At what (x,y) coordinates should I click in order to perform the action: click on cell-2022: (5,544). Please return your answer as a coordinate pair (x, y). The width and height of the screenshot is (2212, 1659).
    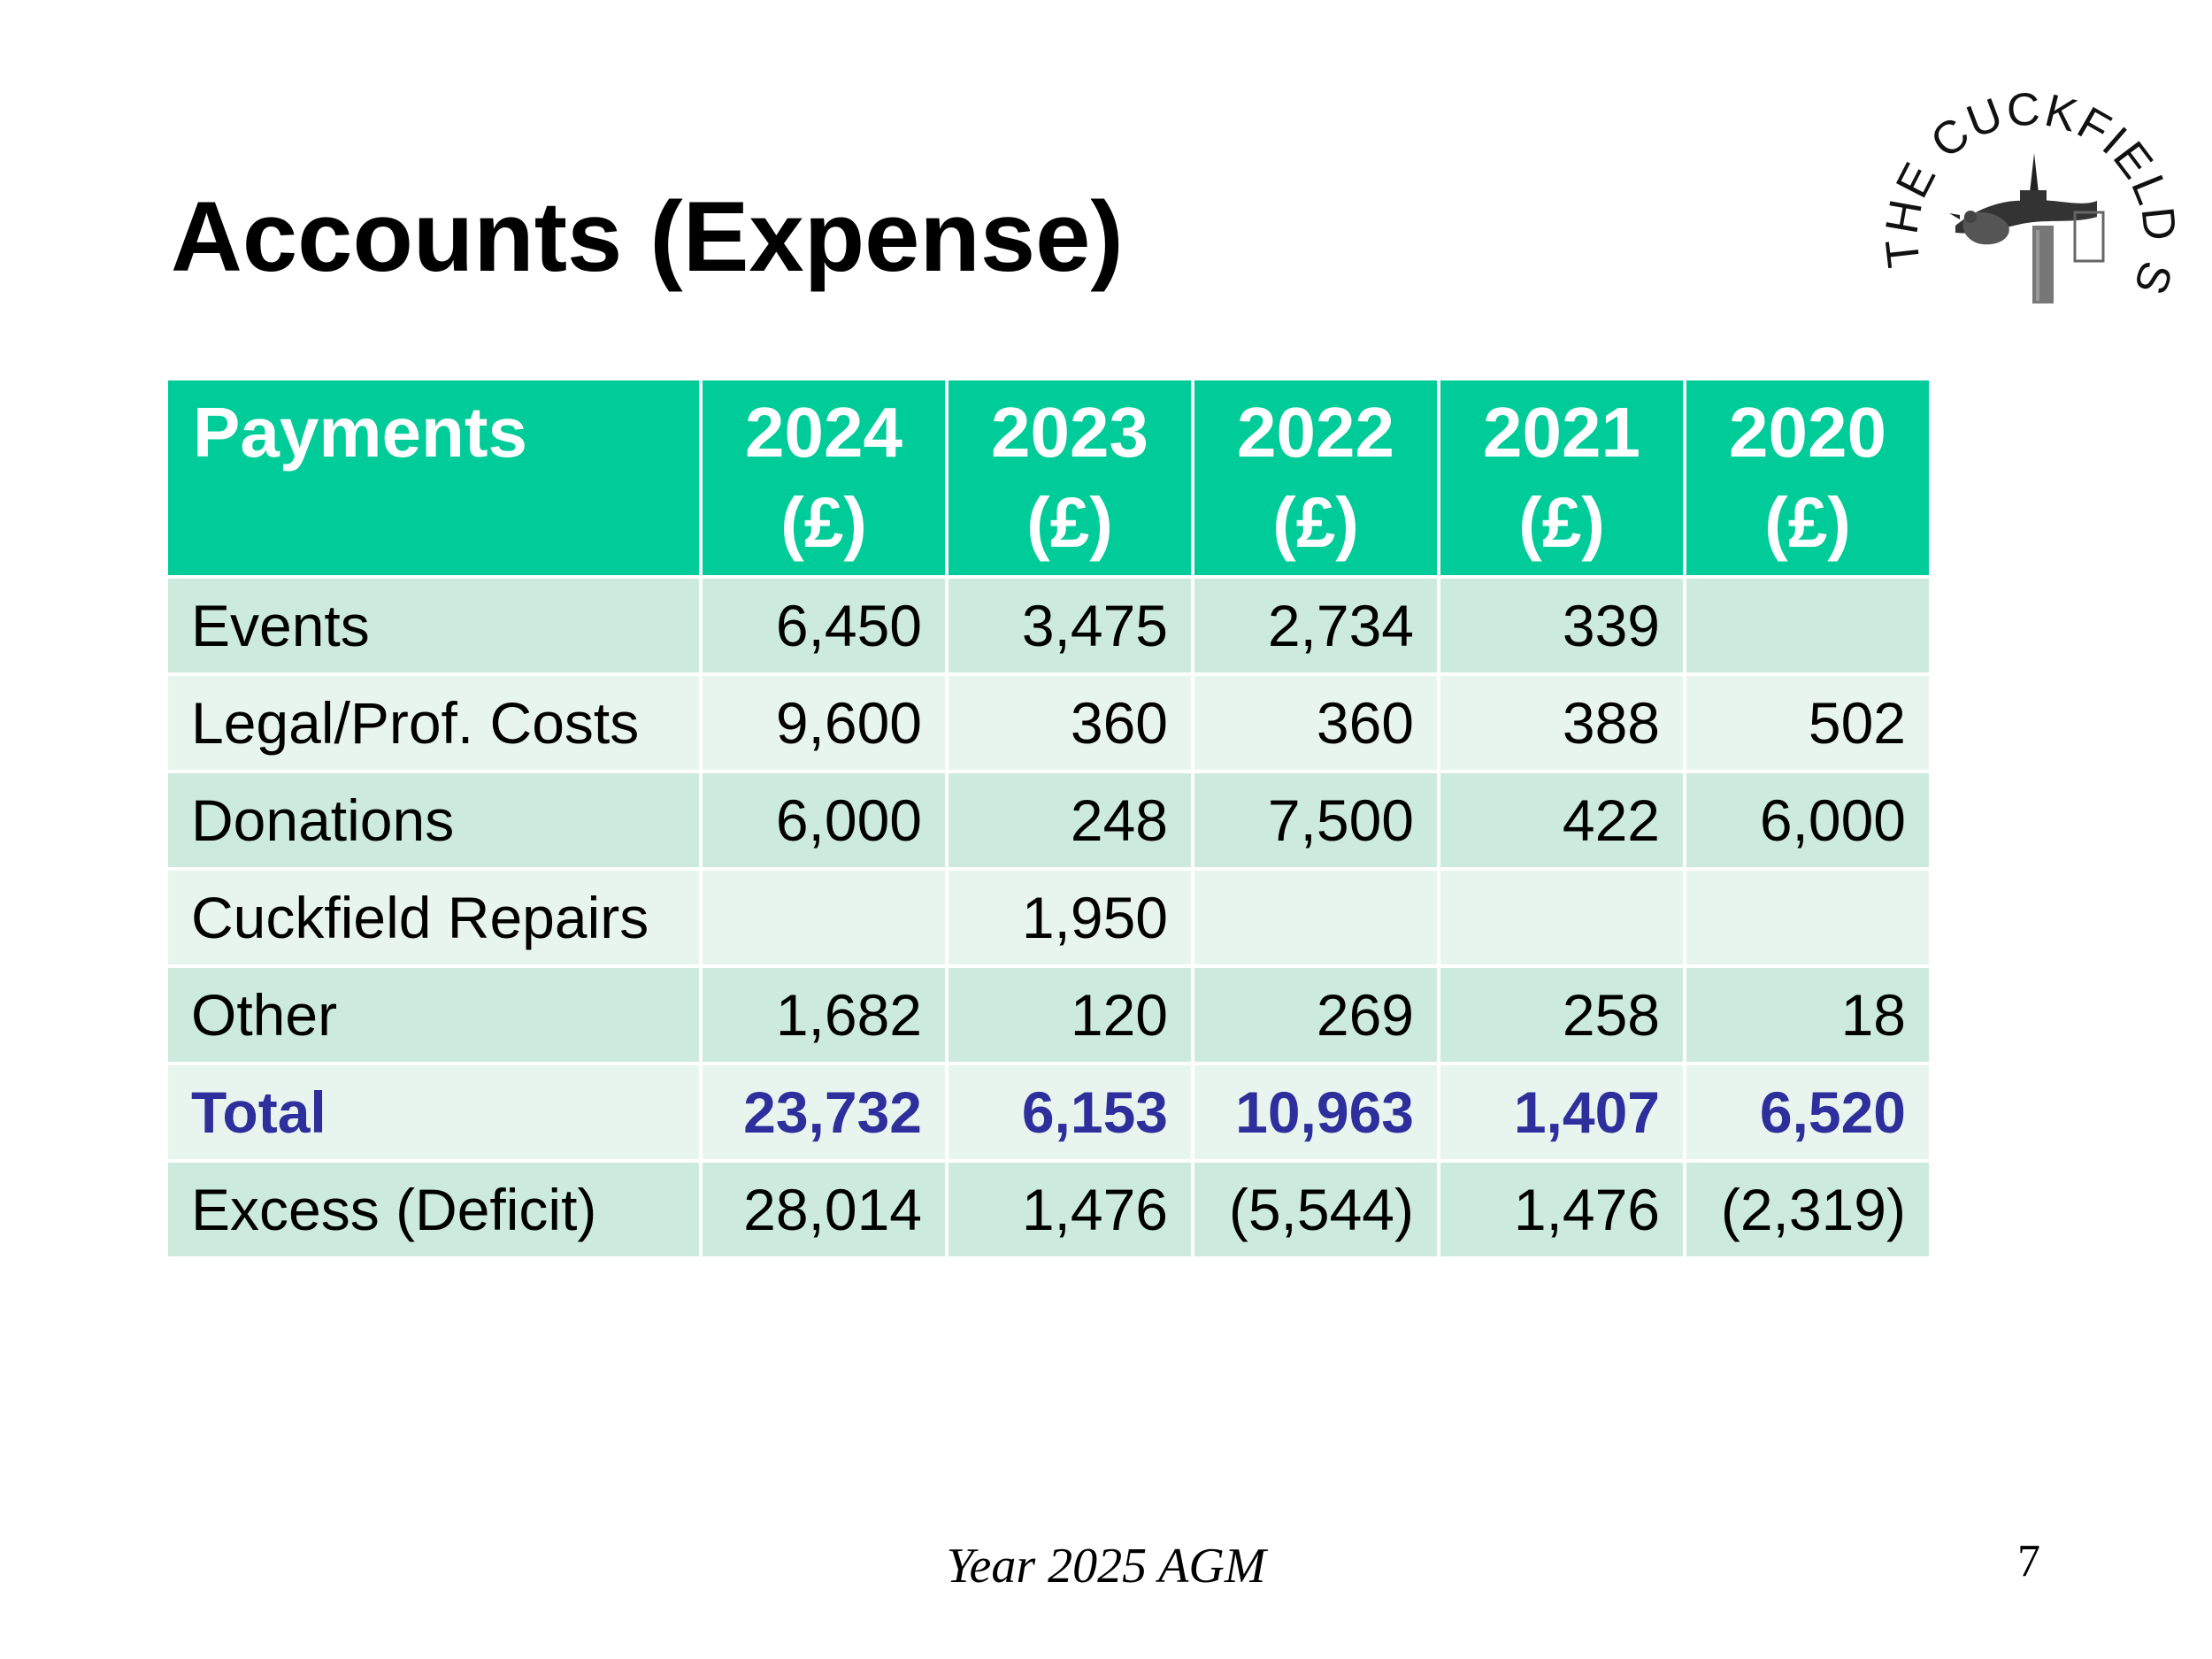
    Looking at the image, I should click on (1316, 1209).